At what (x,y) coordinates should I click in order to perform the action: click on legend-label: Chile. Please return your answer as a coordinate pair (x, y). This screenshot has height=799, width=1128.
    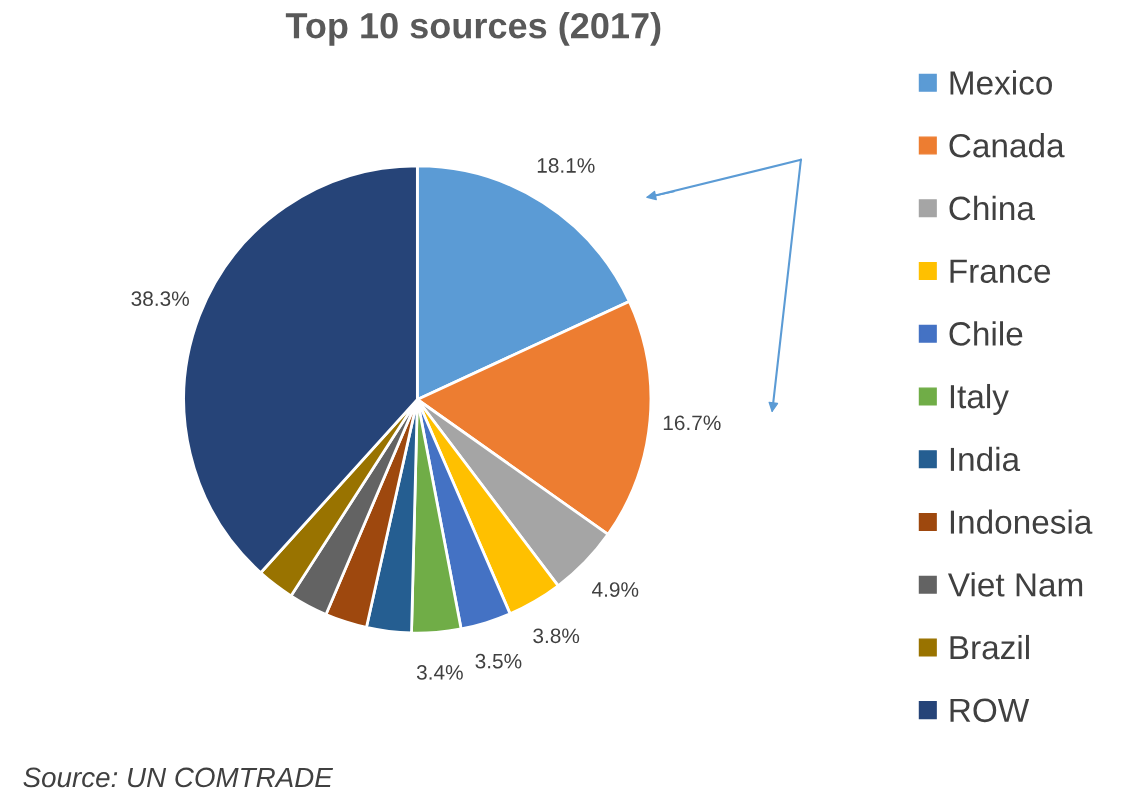
    Looking at the image, I should click on (986, 333).